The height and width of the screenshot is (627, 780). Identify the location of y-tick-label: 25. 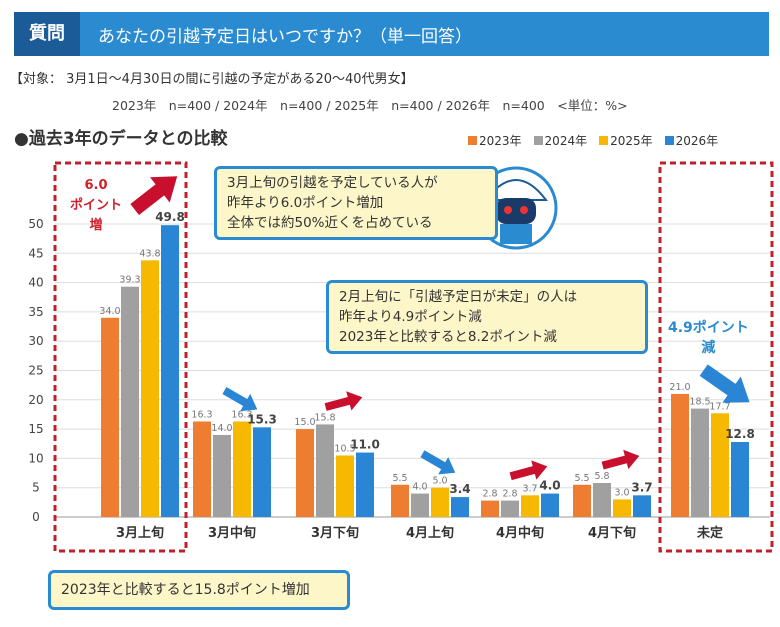
(35, 371).